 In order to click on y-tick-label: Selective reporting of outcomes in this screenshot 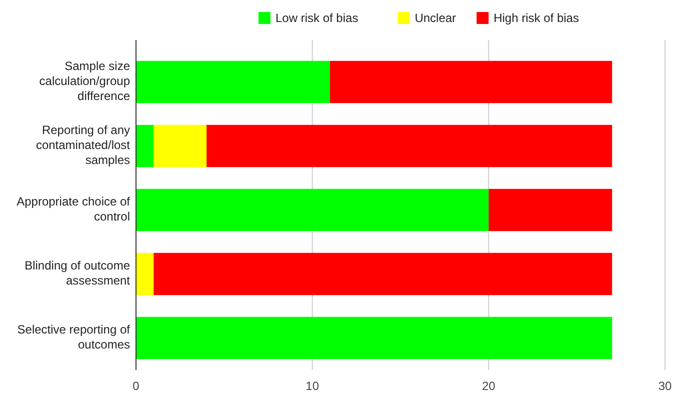, I will do `click(74, 337)`.